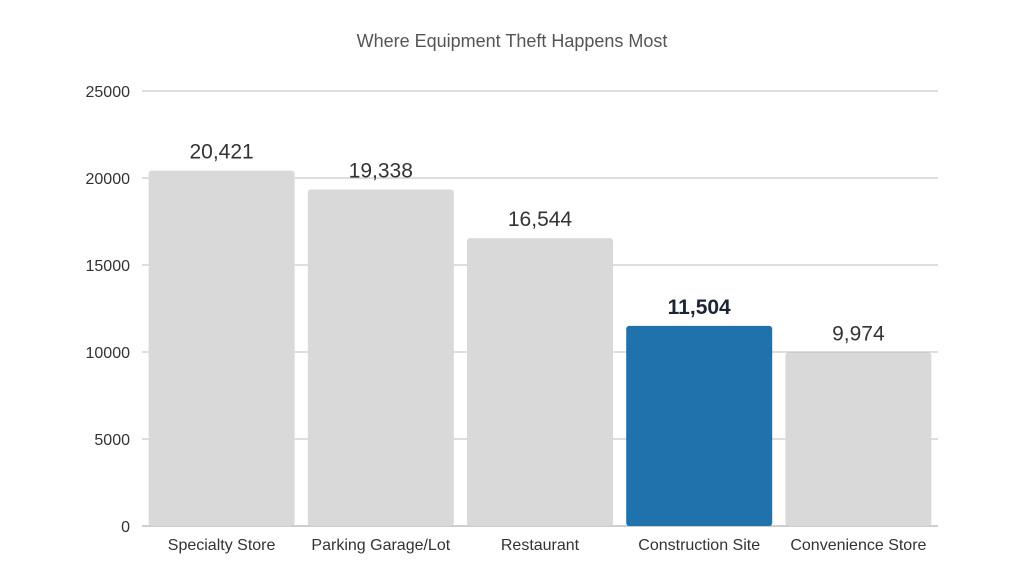  Describe the element at coordinates (381, 171) in the screenshot. I see `data-label: 19,338` at that location.